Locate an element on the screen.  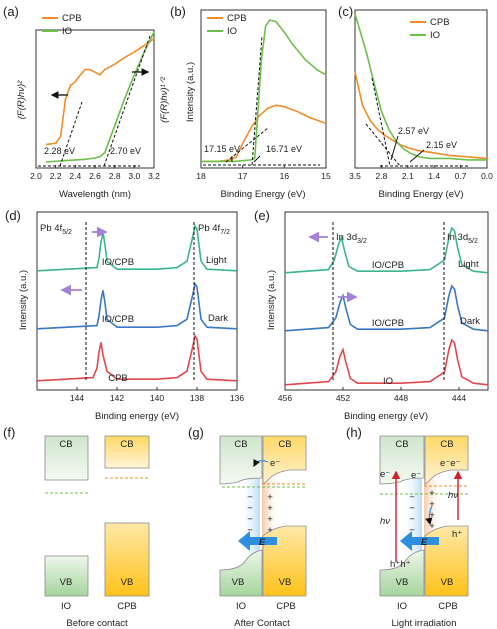
panel-g-caption: After Contact is located at coordinates (262, 623).